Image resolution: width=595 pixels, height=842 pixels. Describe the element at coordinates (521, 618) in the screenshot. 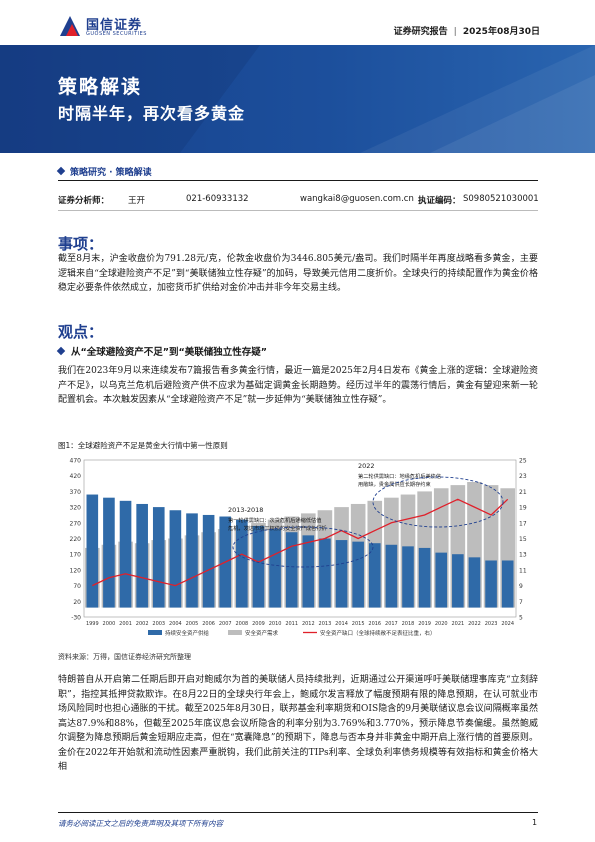

I see `right-tick-label: 5` at that location.